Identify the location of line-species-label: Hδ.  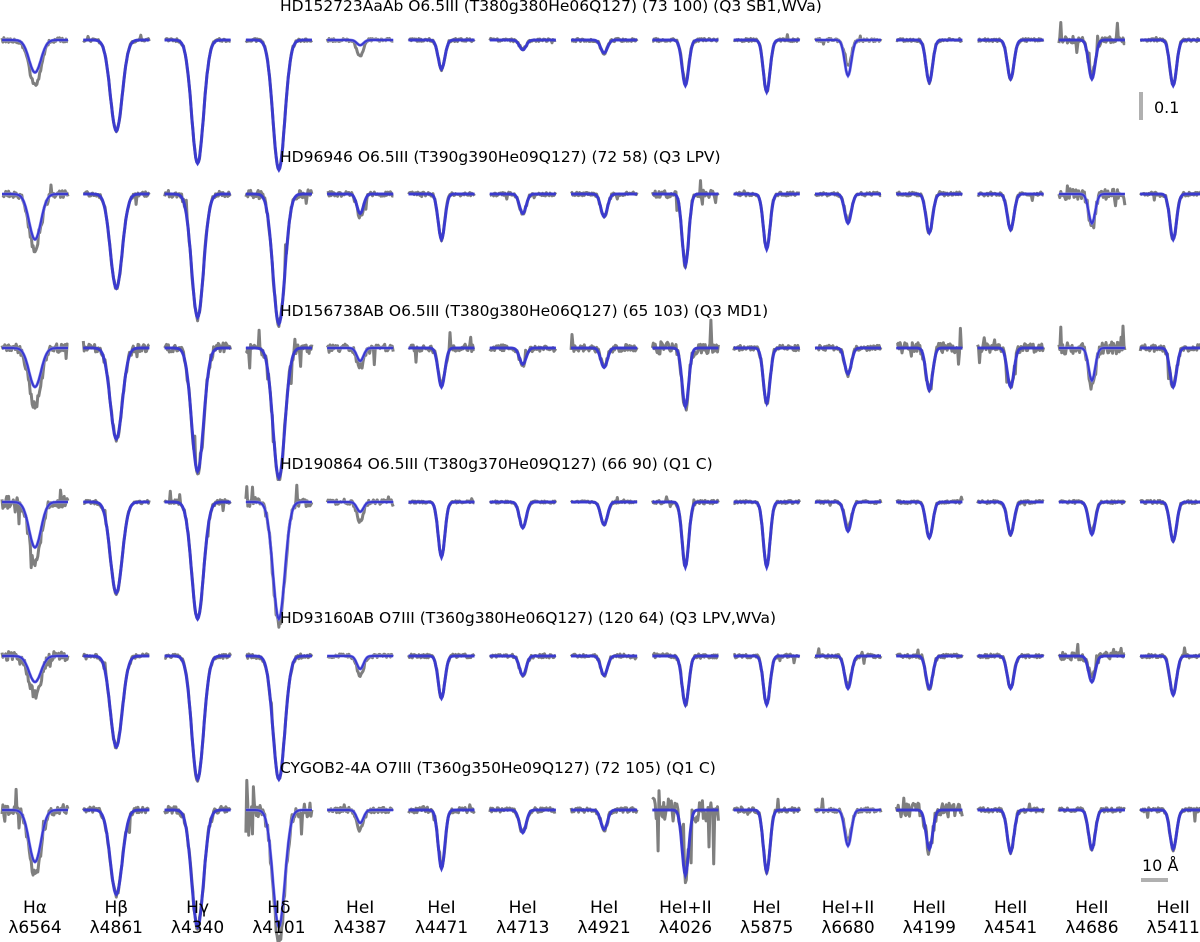
(279, 908).